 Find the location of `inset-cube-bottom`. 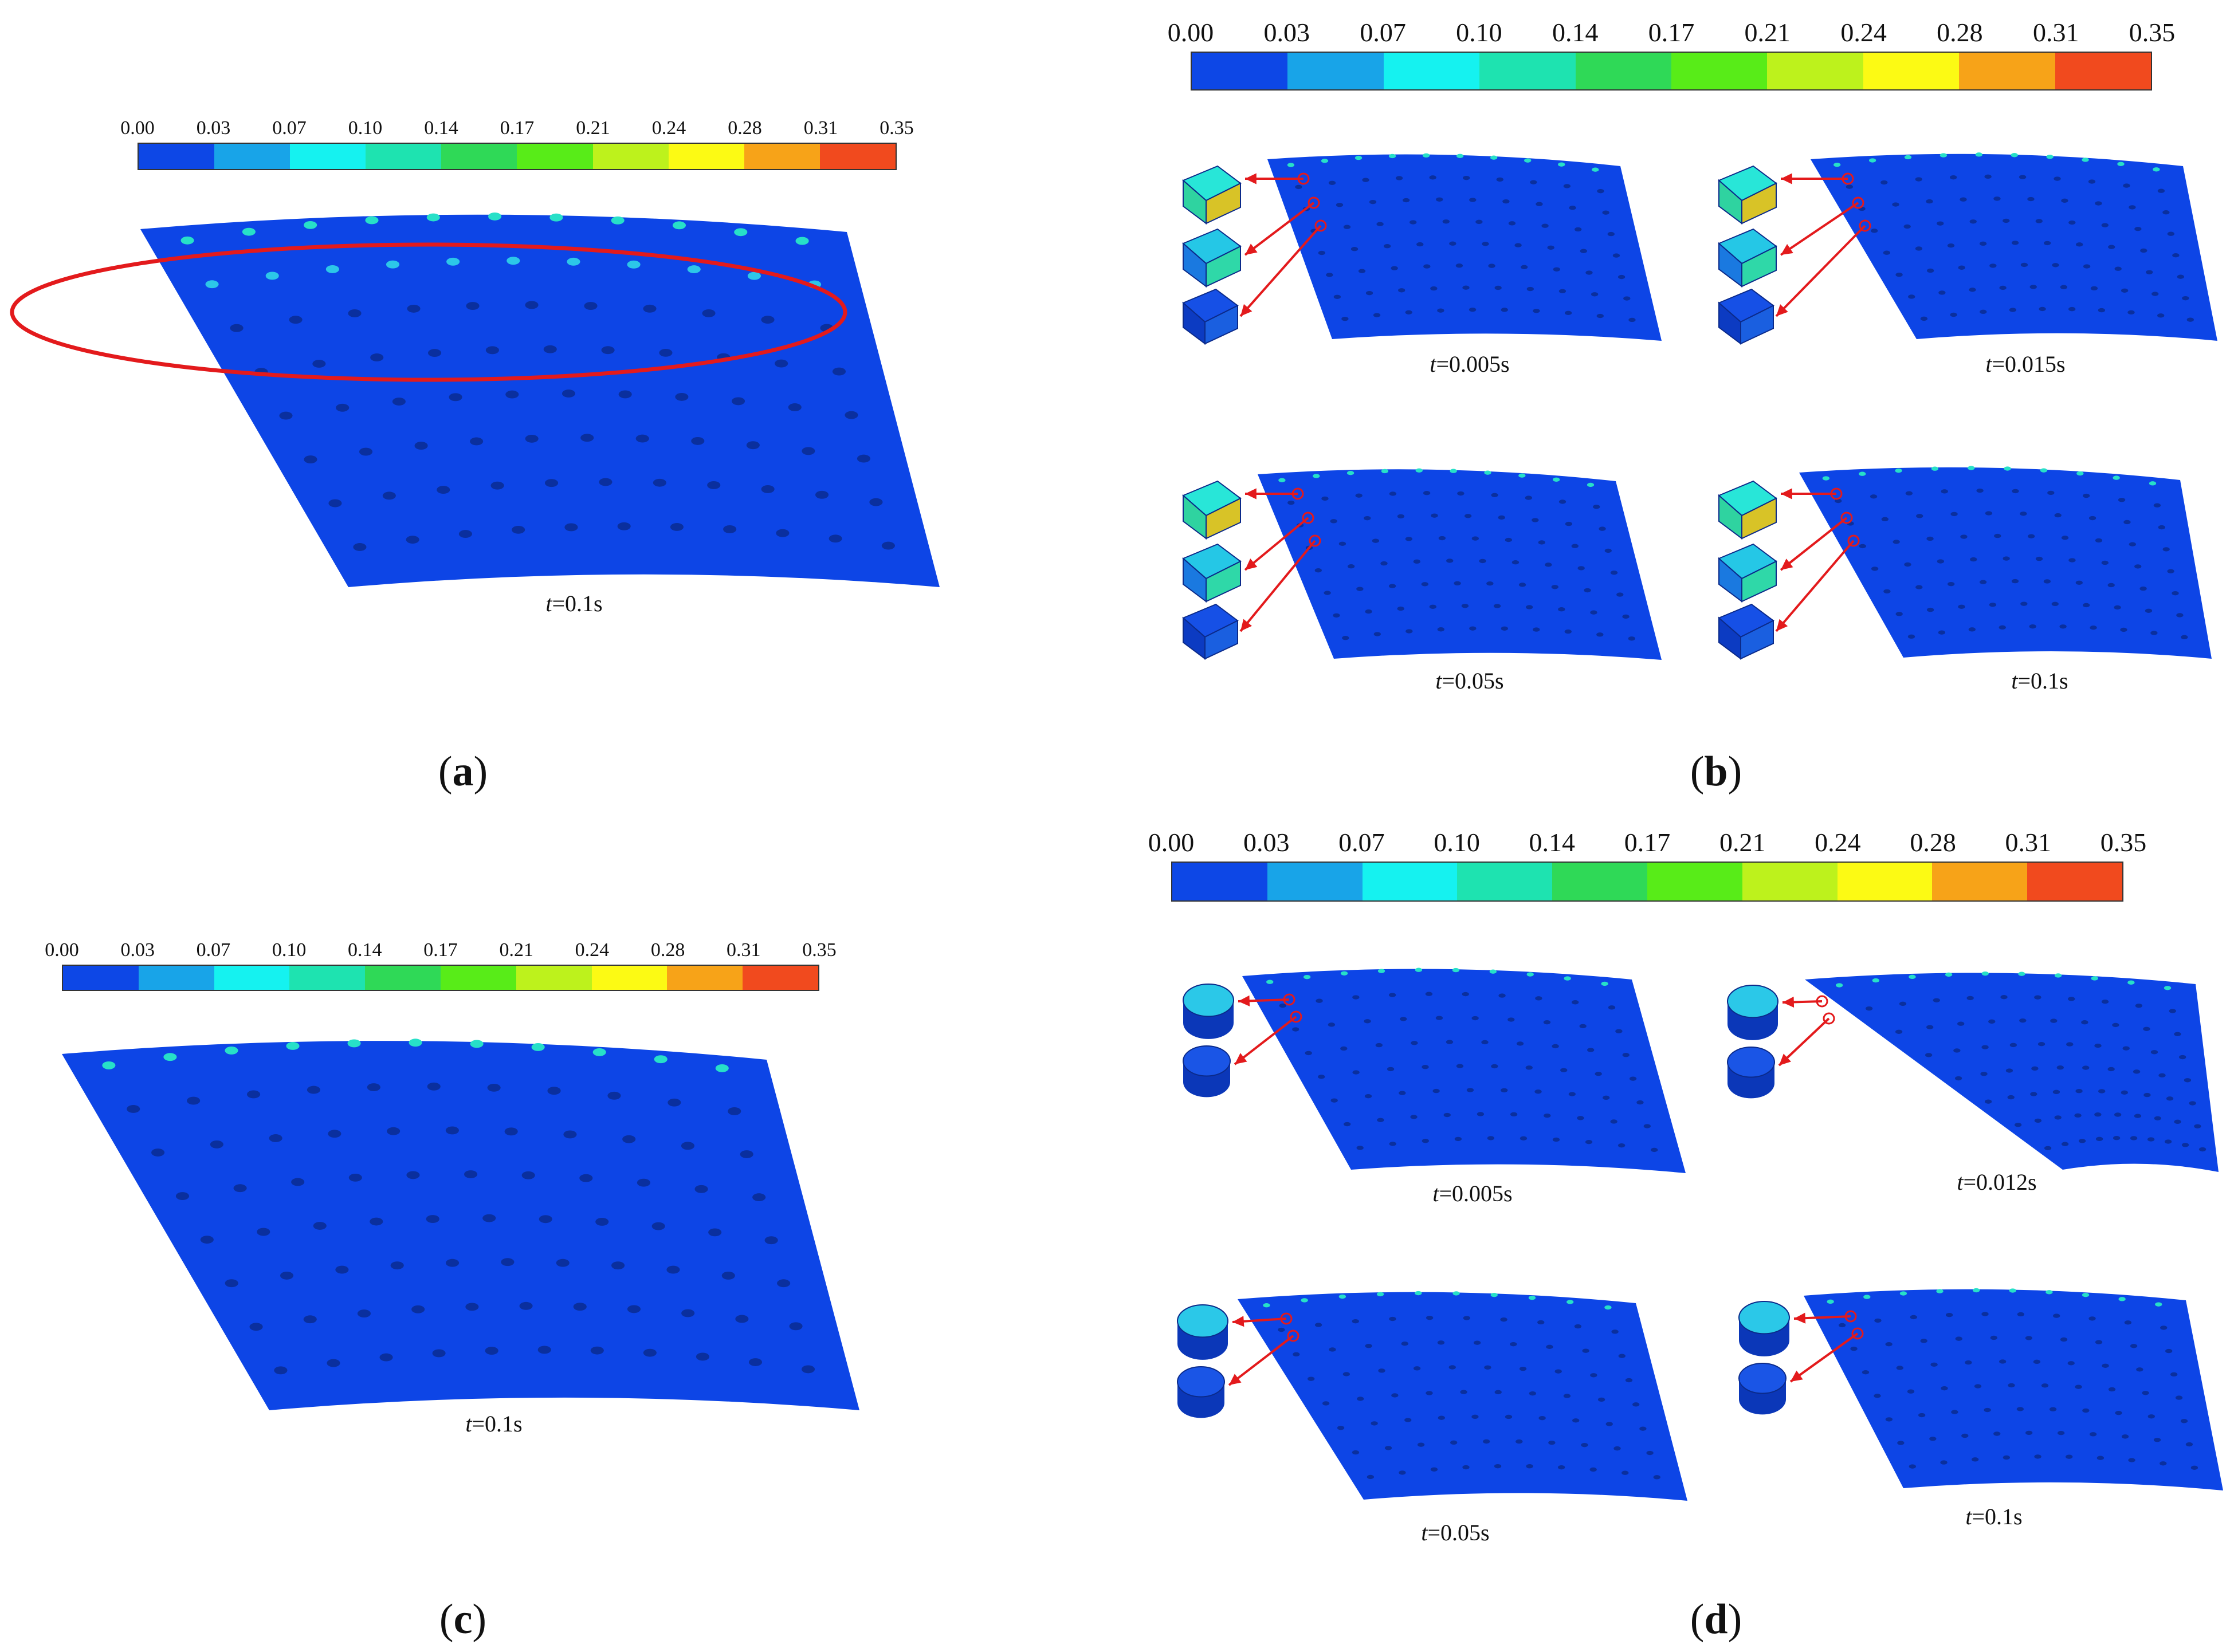

inset-cube-bottom is located at coordinates (1210, 316).